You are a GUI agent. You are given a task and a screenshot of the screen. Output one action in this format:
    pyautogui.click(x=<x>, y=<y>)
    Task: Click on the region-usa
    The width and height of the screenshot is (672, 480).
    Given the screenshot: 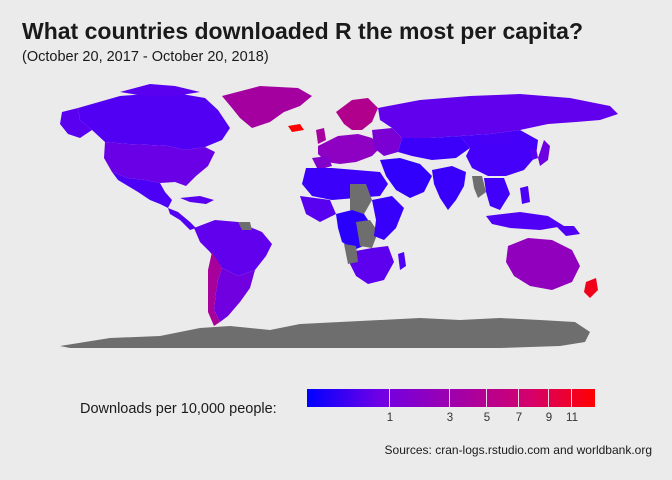 What is the action you would take?
    pyautogui.click(x=159, y=164)
    